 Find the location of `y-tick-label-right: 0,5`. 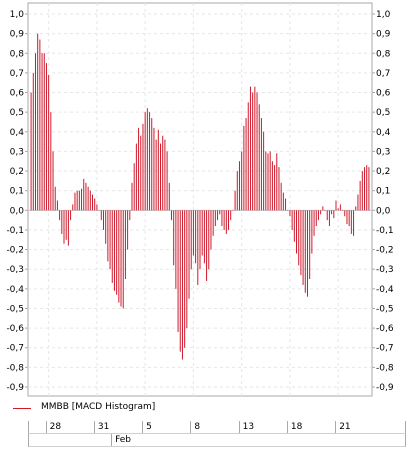

y-tick-label-right: 0,5 is located at coordinates (383, 113).